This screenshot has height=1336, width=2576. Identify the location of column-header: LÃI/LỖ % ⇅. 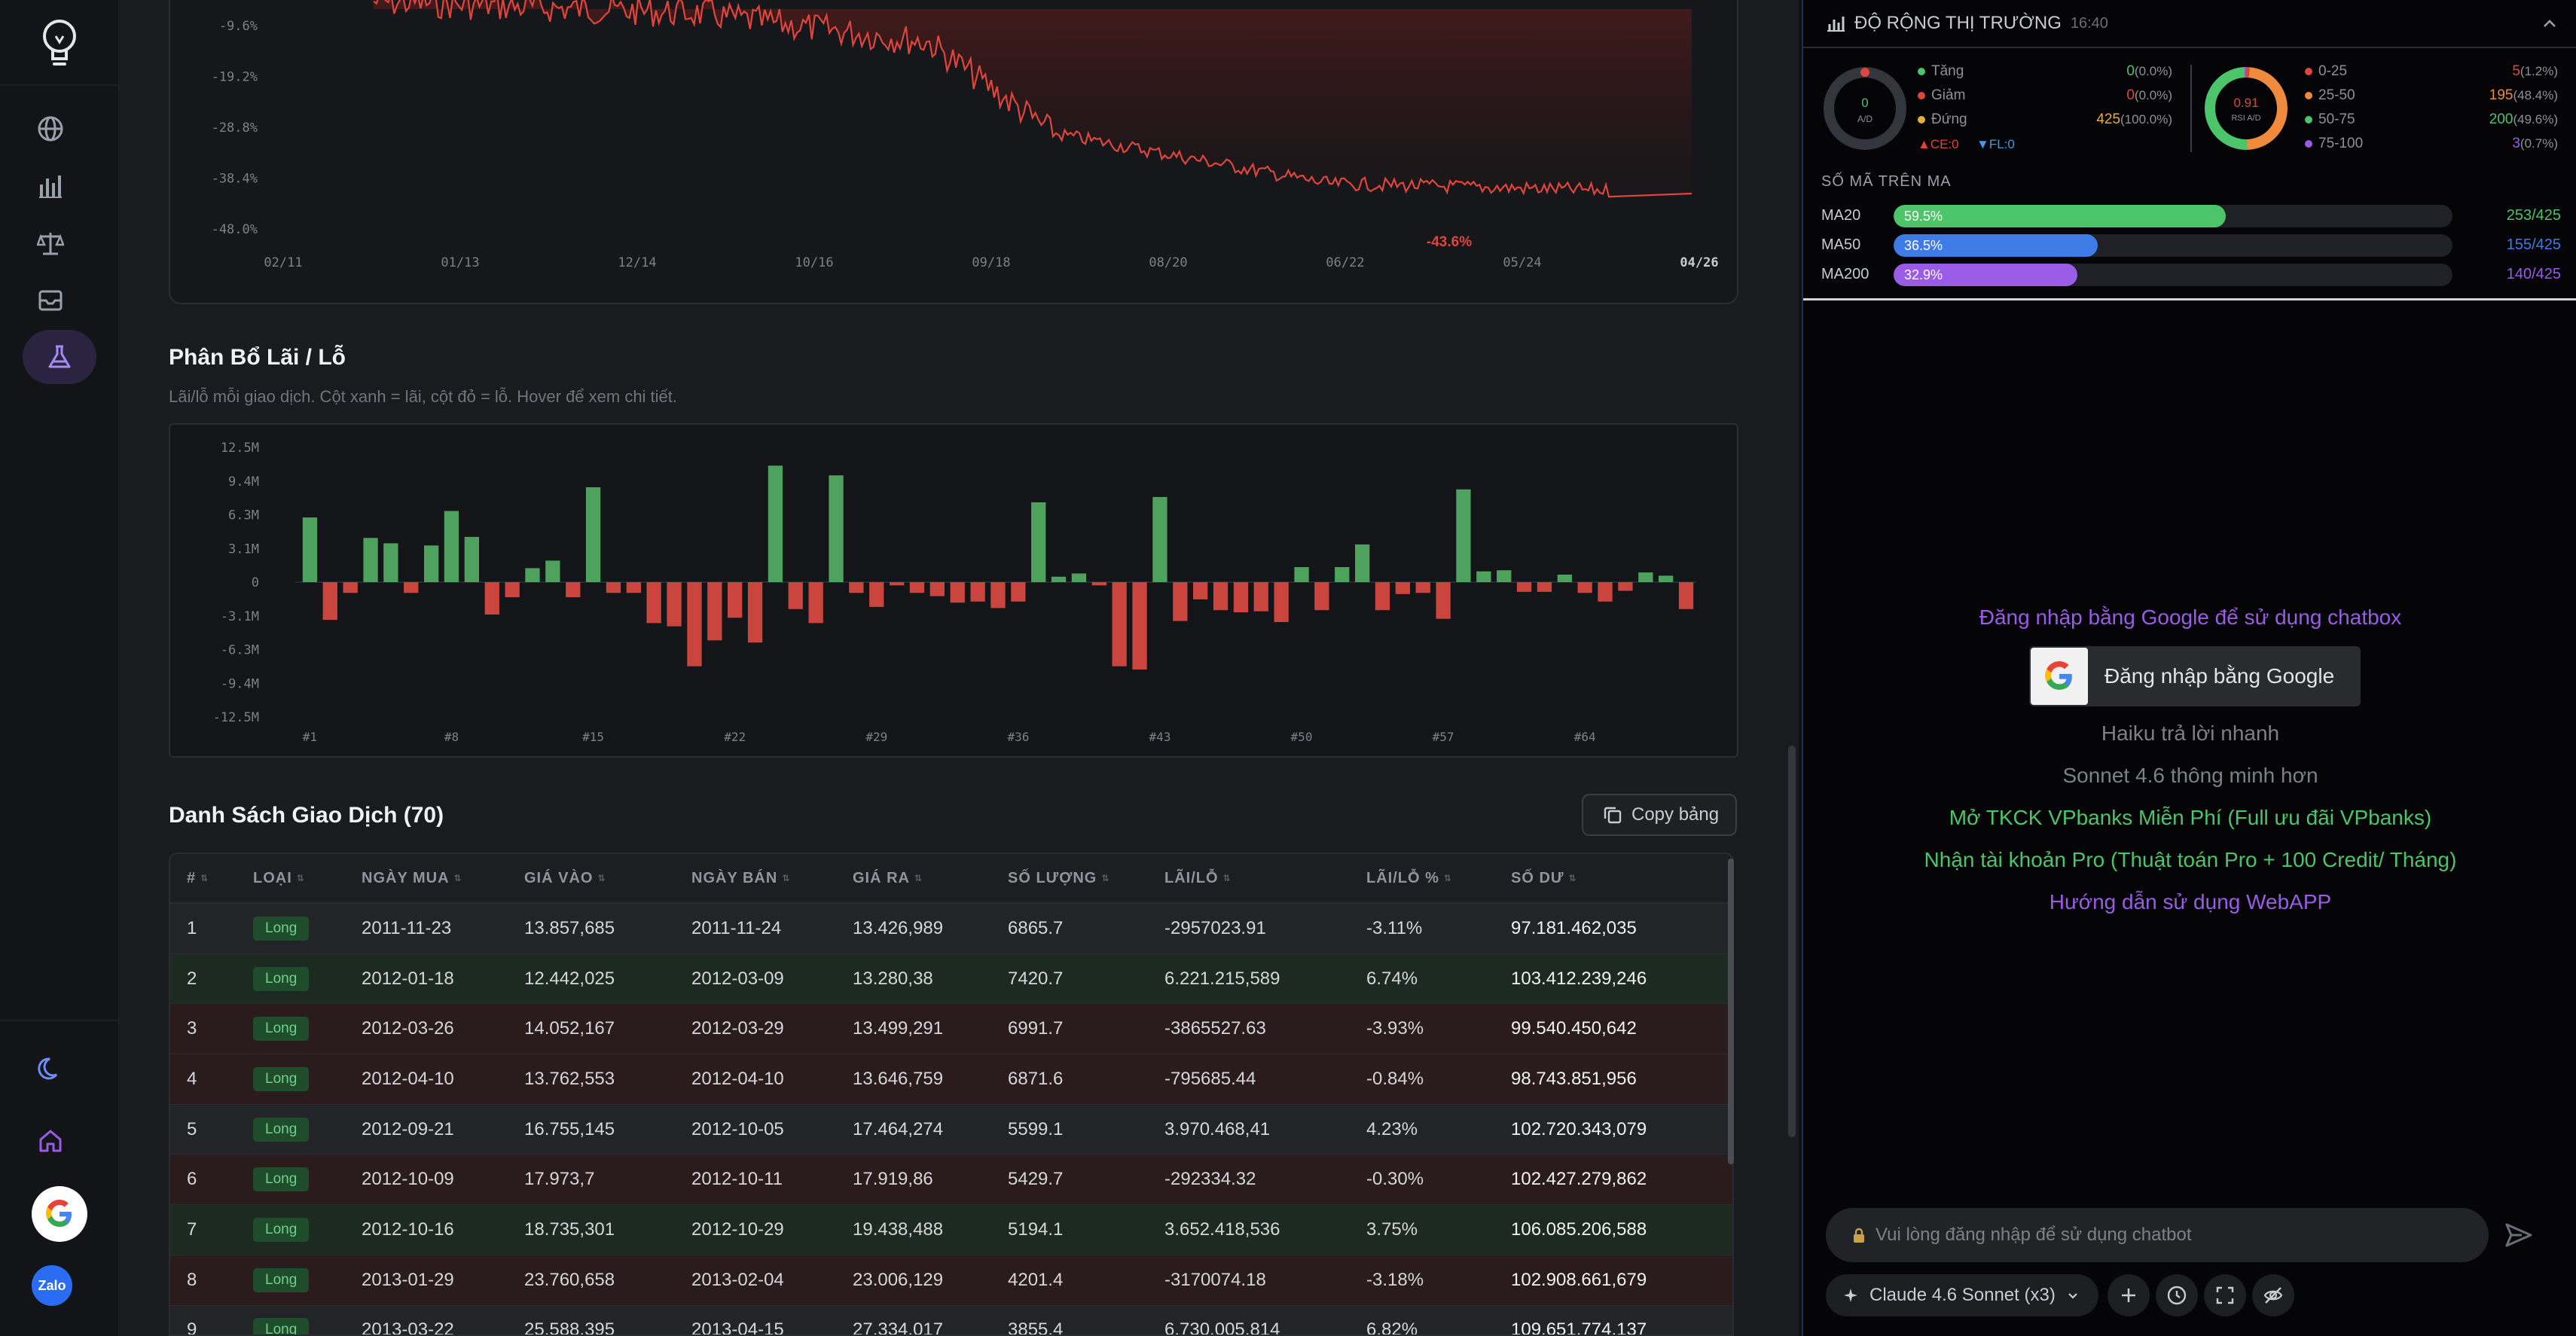
(1409, 879).